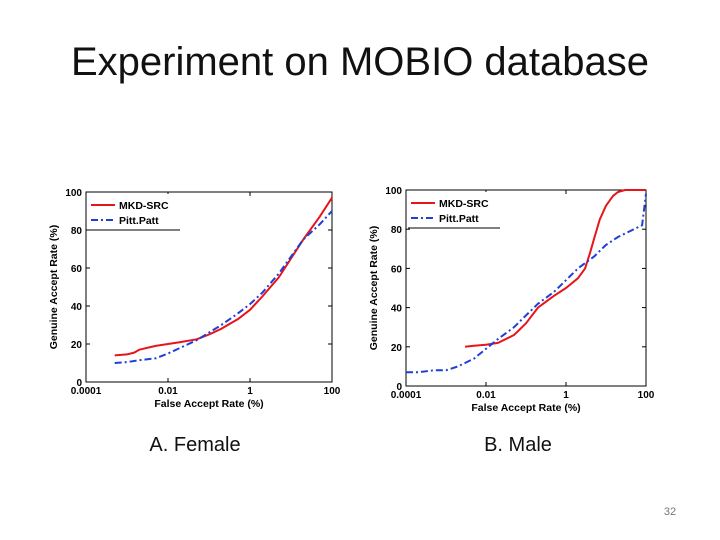 This screenshot has height=540, width=720. What do you see at coordinates (670, 512) in the screenshot?
I see `page-number: 32` at bounding box center [670, 512].